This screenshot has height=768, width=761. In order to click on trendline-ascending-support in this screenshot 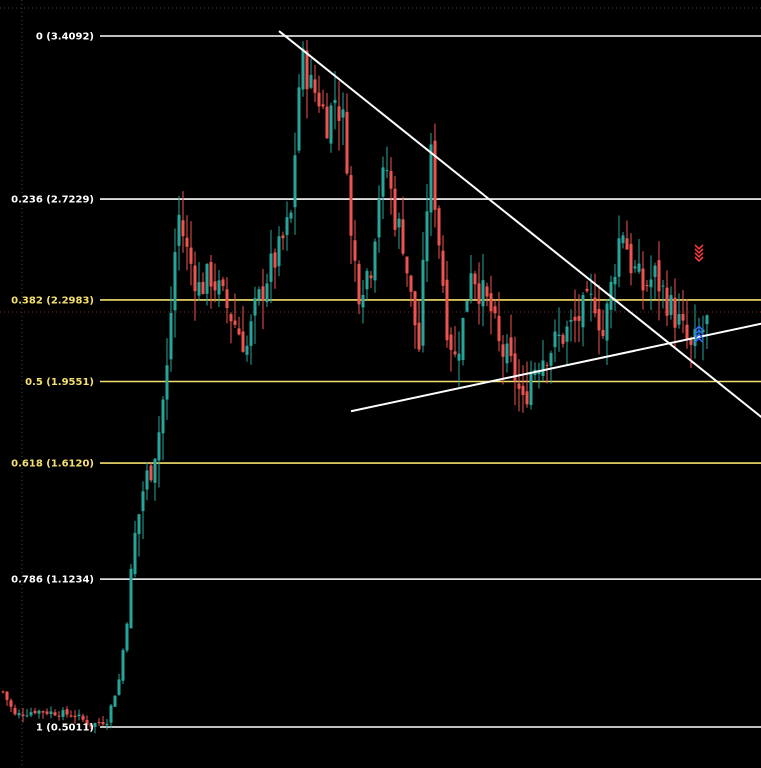, I will do `click(555, 367)`.